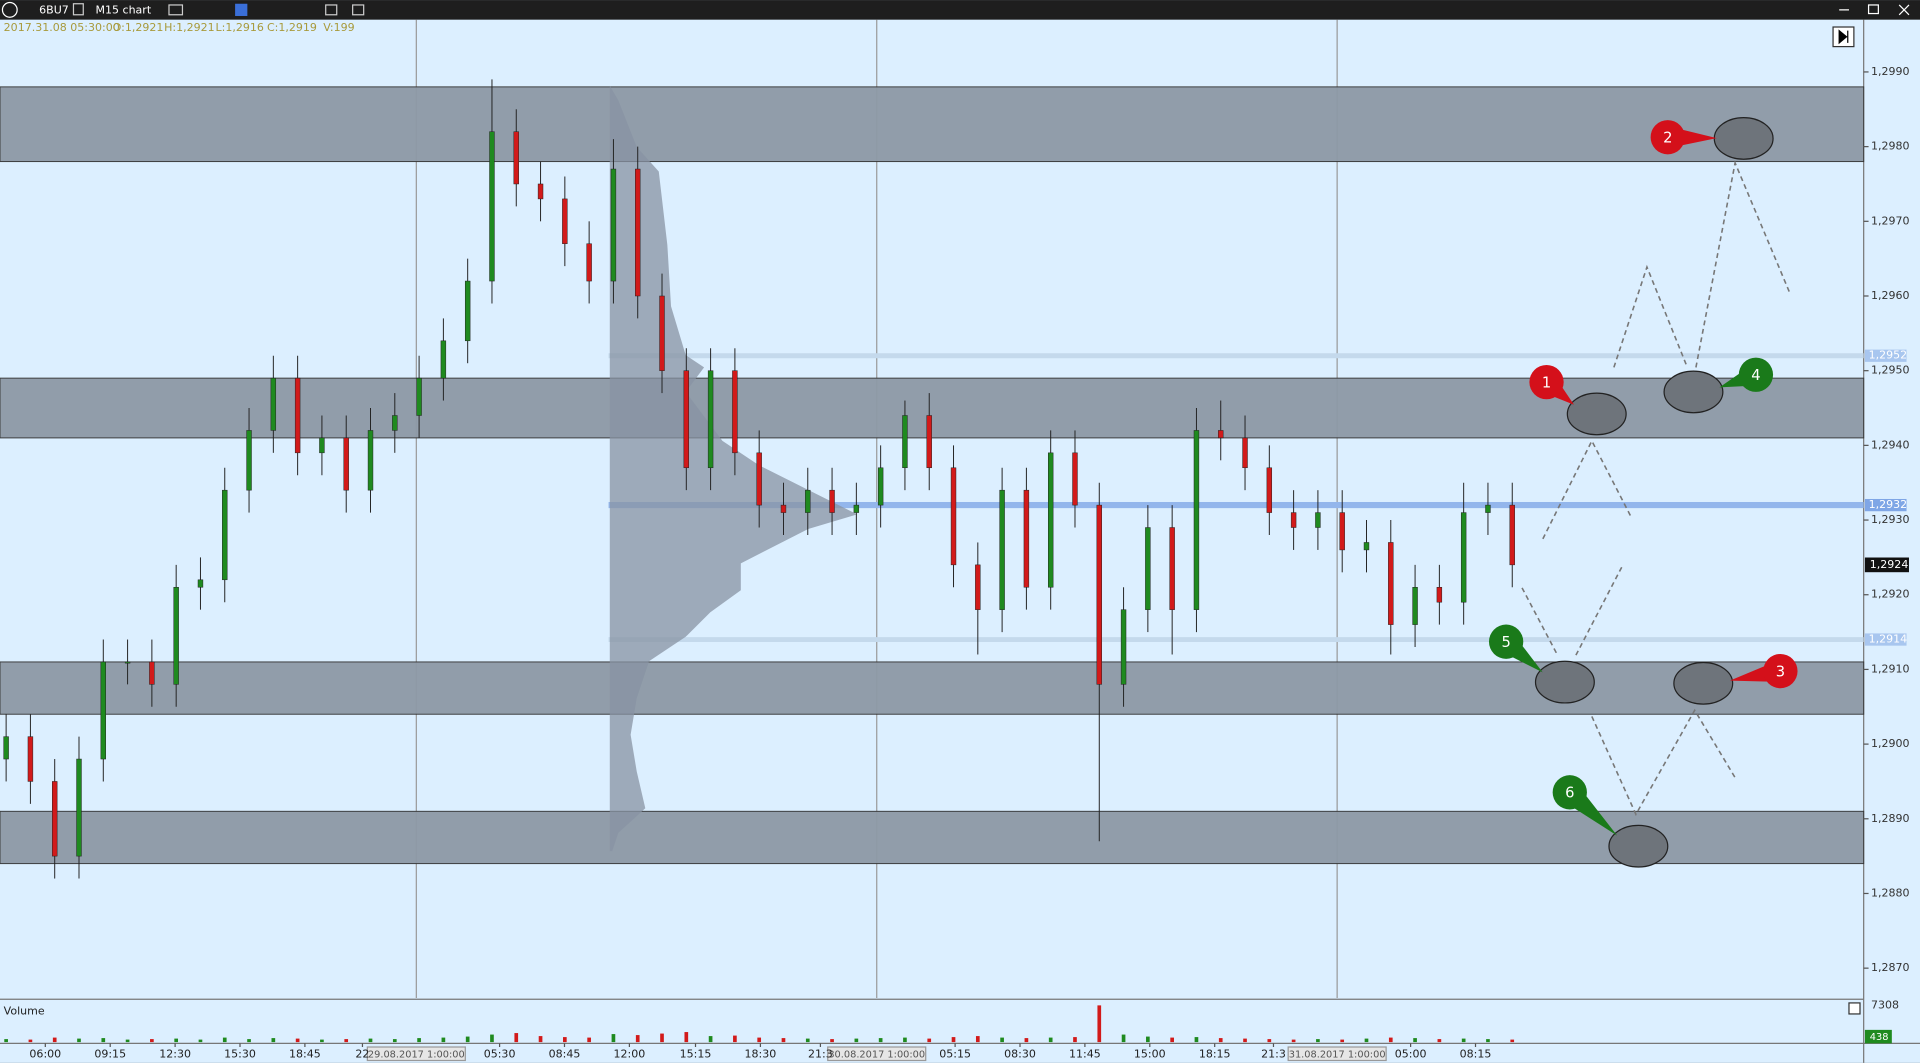  What do you see at coordinates (565, 1053) in the screenshot?
I see `x-tick-label: 08:45` at bounding box center [565, 1053].